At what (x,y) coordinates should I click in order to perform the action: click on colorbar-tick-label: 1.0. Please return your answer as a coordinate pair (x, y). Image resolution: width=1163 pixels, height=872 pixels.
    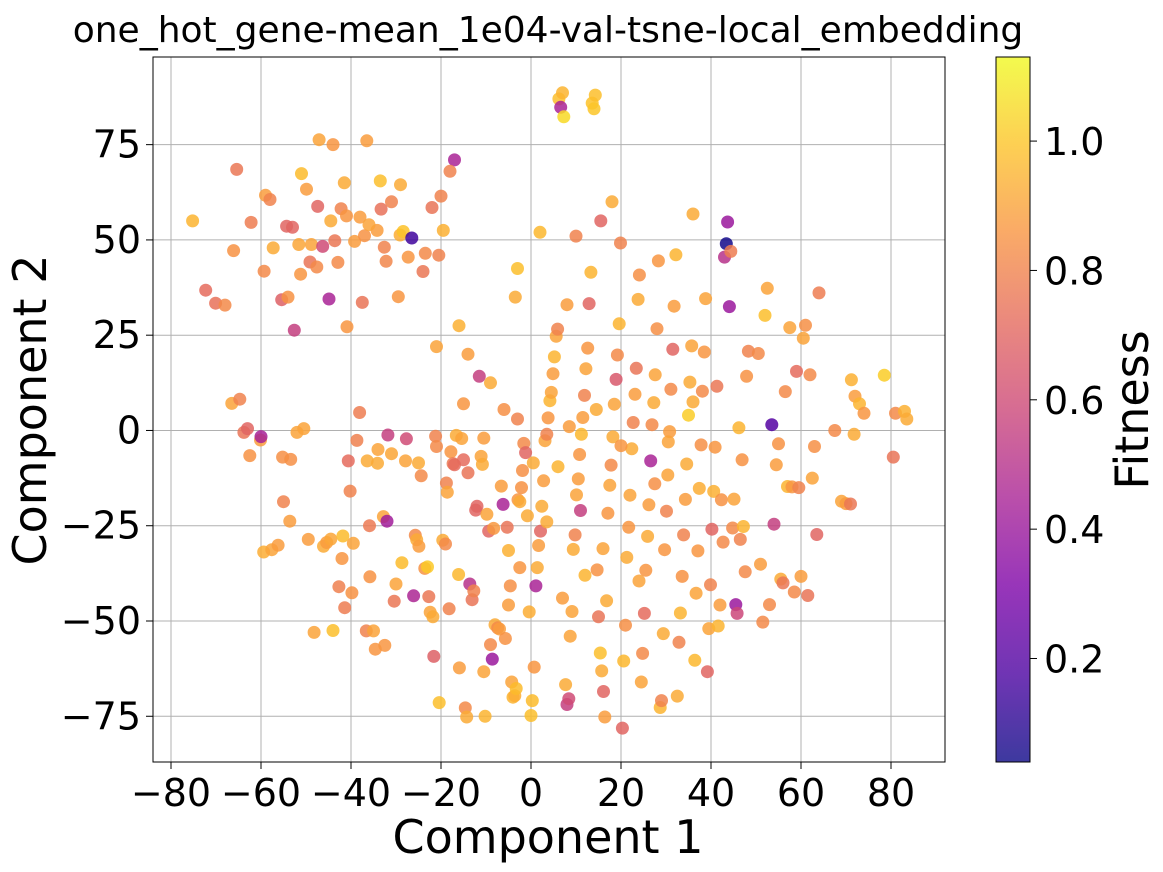
    Looking at the image, I should click on (1074, 142).